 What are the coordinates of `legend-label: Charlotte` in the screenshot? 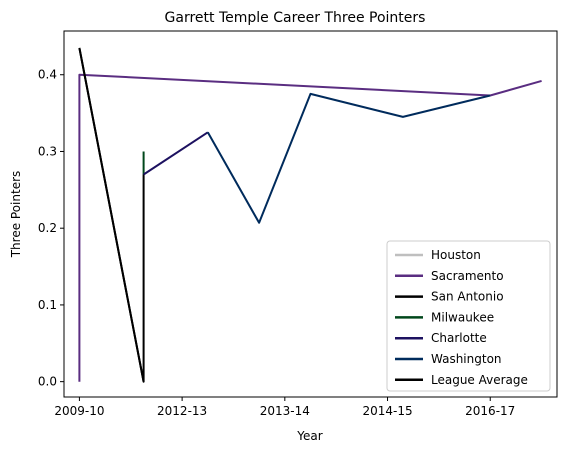 It's located at (459, 338).